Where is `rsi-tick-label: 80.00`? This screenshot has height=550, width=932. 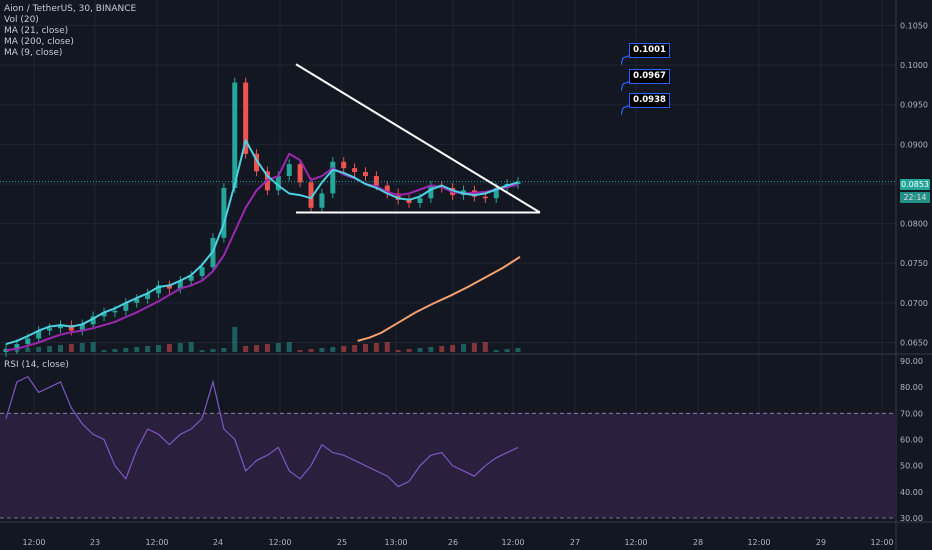
rsi-tick-label: 80.00 is located at coordinates (911, 387).